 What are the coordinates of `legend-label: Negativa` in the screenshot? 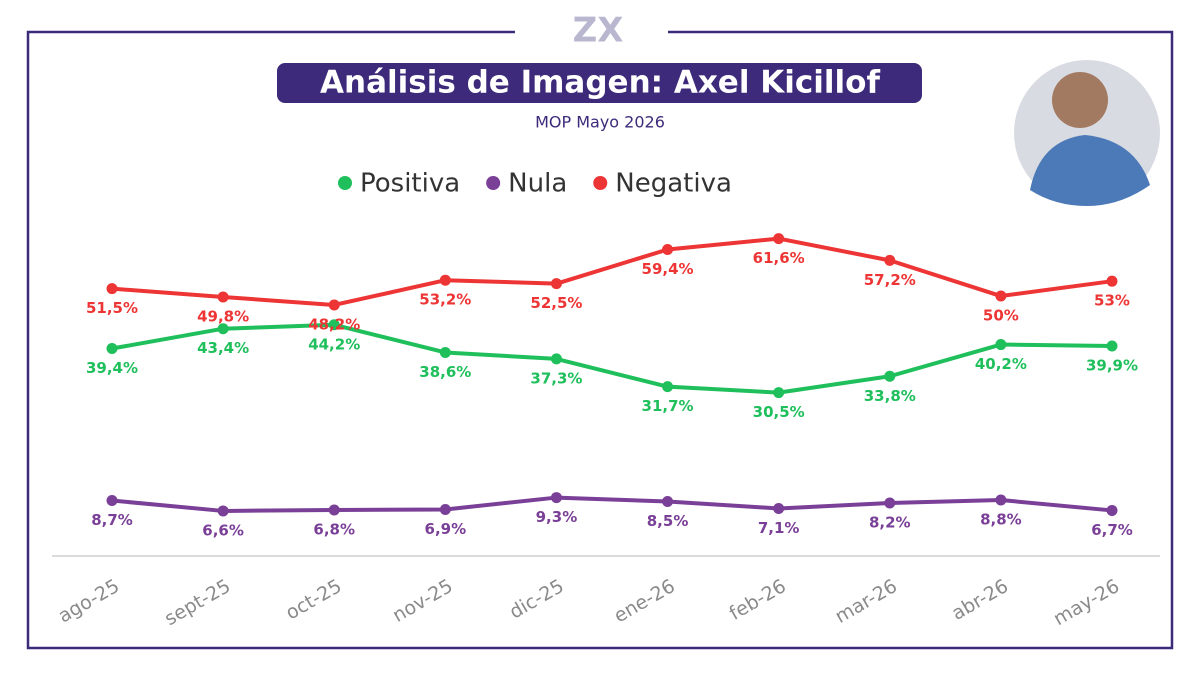 It's located at (673, 184).